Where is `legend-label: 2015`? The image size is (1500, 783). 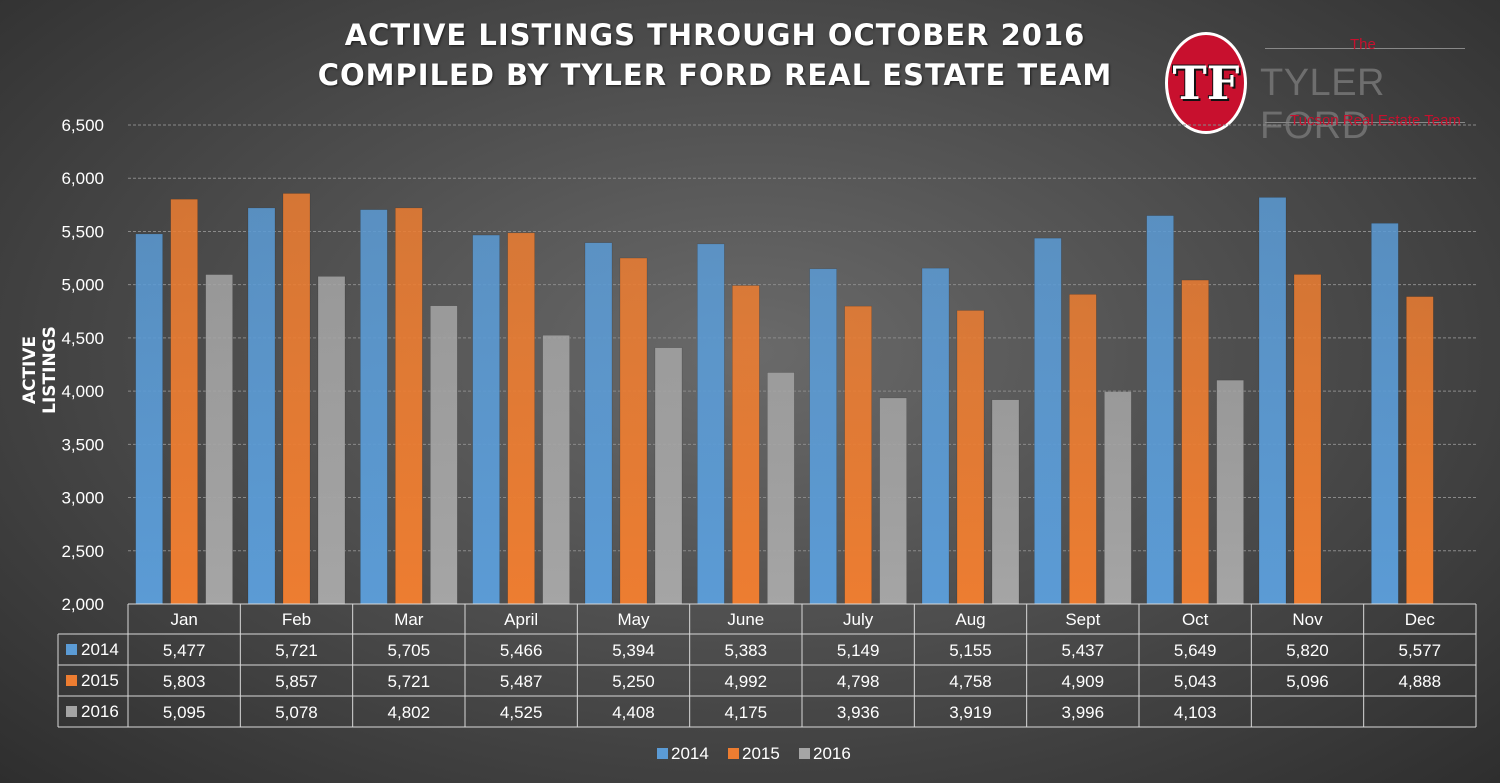 legend-label: 2015 is located at coordinates (761, 753).